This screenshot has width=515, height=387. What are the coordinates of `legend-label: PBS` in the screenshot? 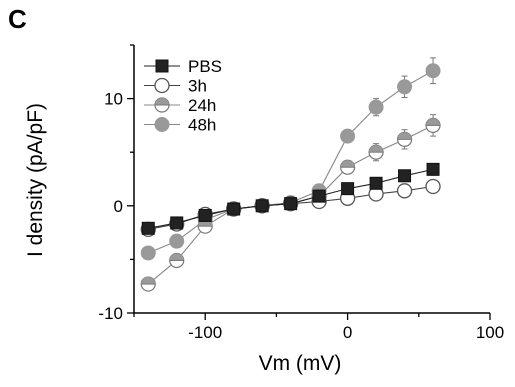 It's located at (205, 66).